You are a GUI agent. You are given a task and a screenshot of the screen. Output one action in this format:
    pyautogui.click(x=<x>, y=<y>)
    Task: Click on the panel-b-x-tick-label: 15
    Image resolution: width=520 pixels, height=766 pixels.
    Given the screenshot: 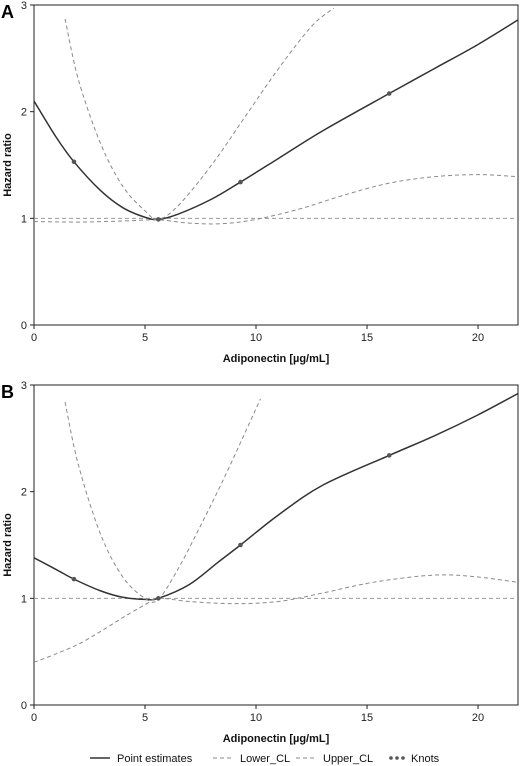 What is the action you would take?
    pyautogui.click(x=367, y=718)
    